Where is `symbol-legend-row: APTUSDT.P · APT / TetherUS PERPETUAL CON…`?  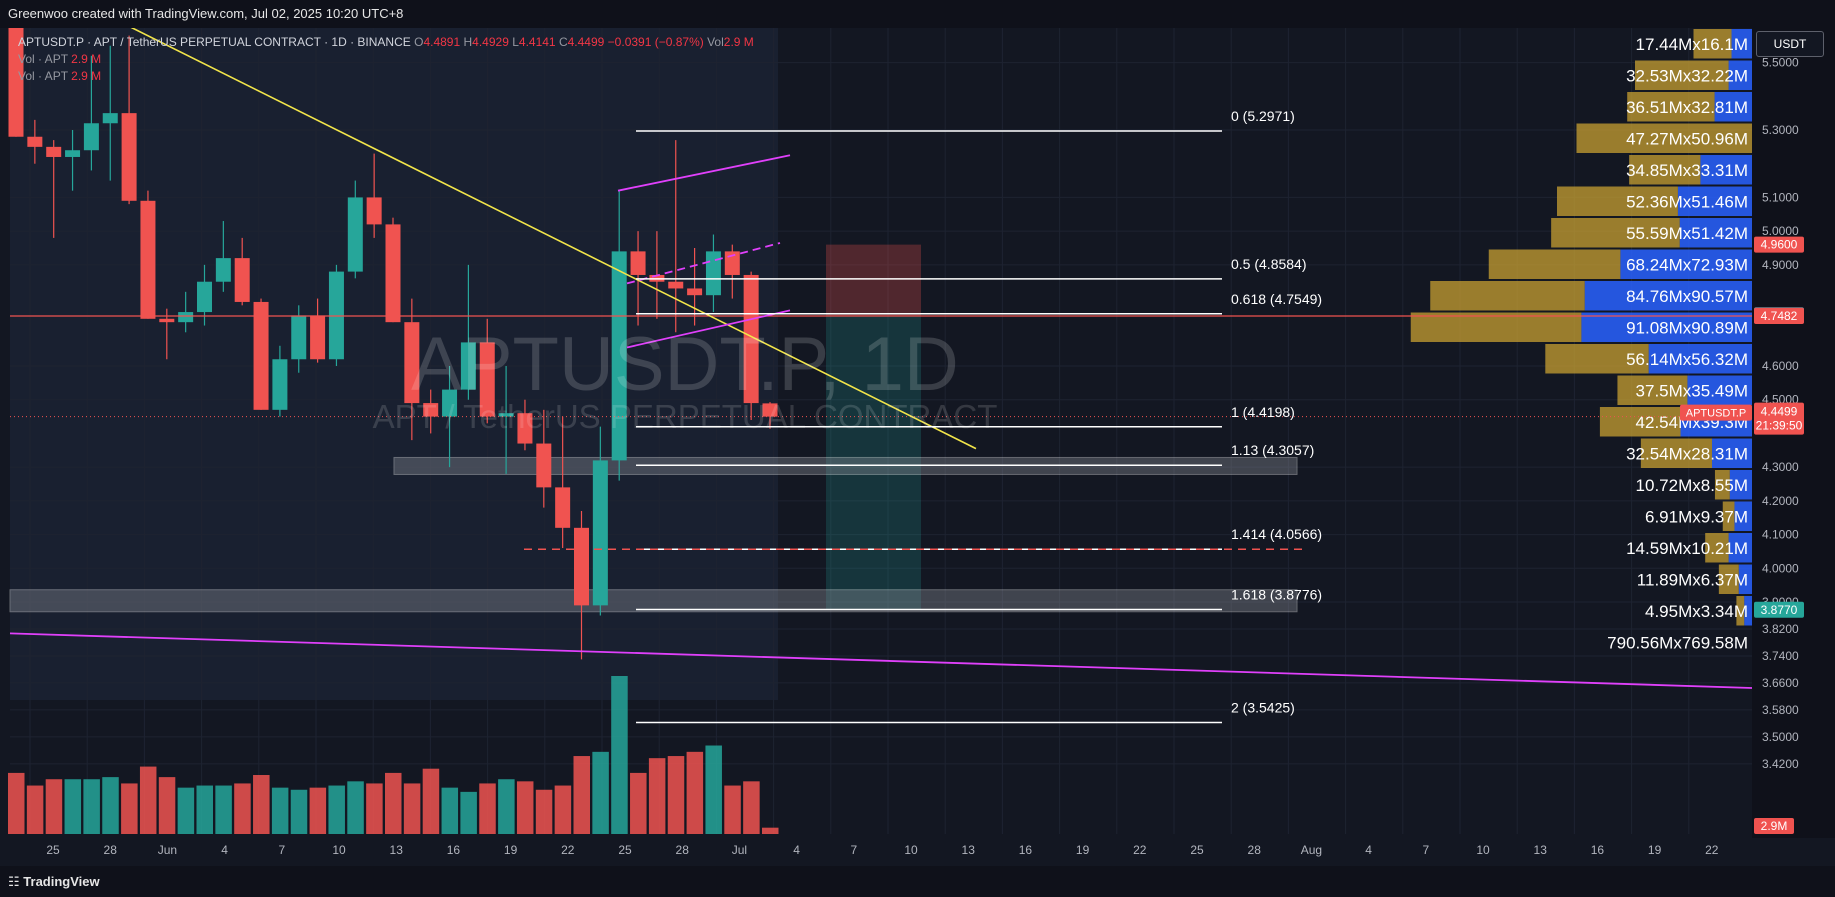
symbol-legend-row: APTUSDT.P · APT / TetherUS PERPETUAL CON… is located at coordinates (386, 42).